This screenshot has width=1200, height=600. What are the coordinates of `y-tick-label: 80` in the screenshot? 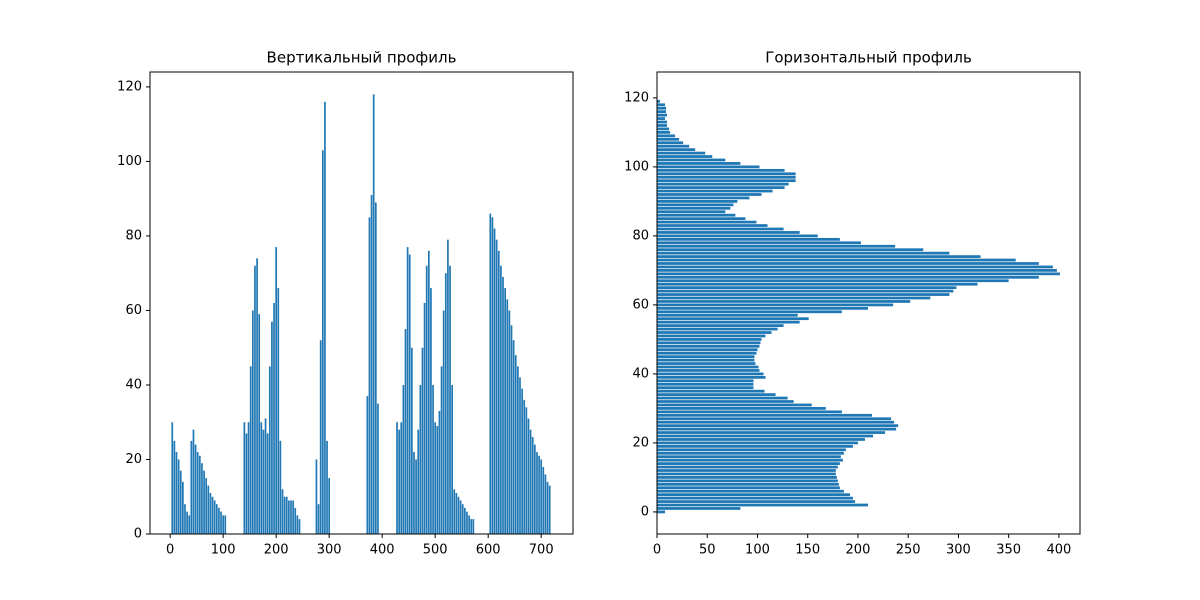 It's located at (133, 235).